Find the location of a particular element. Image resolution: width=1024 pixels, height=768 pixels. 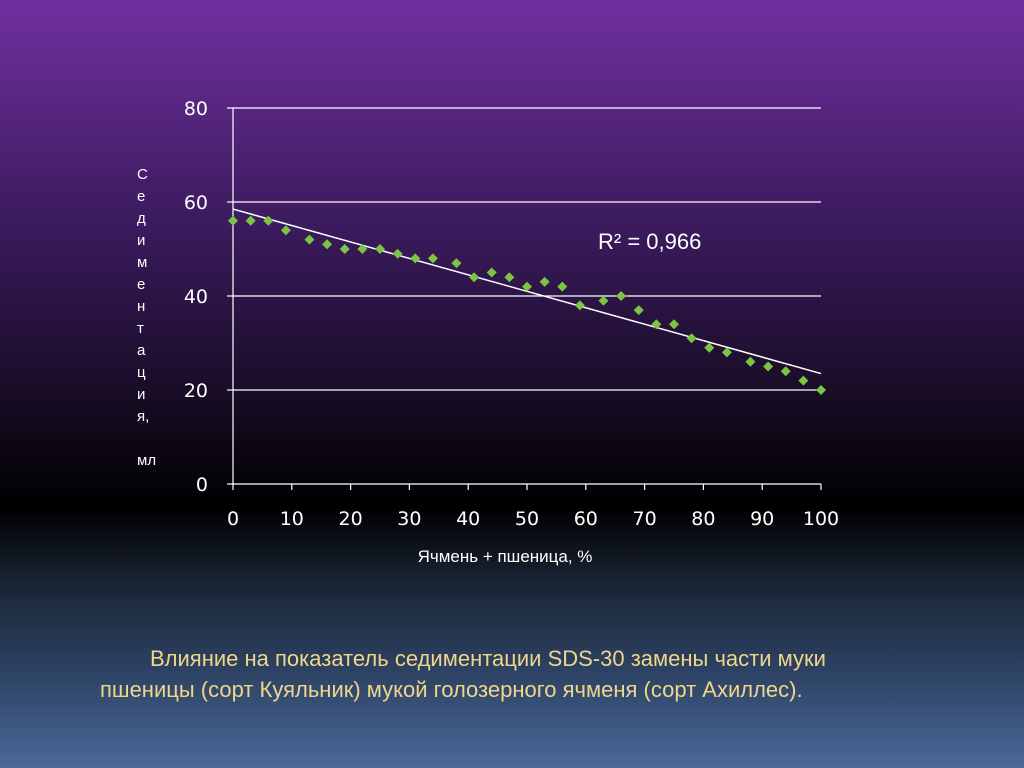

y-axis-label-char: т is located at coordinates (140, 328).